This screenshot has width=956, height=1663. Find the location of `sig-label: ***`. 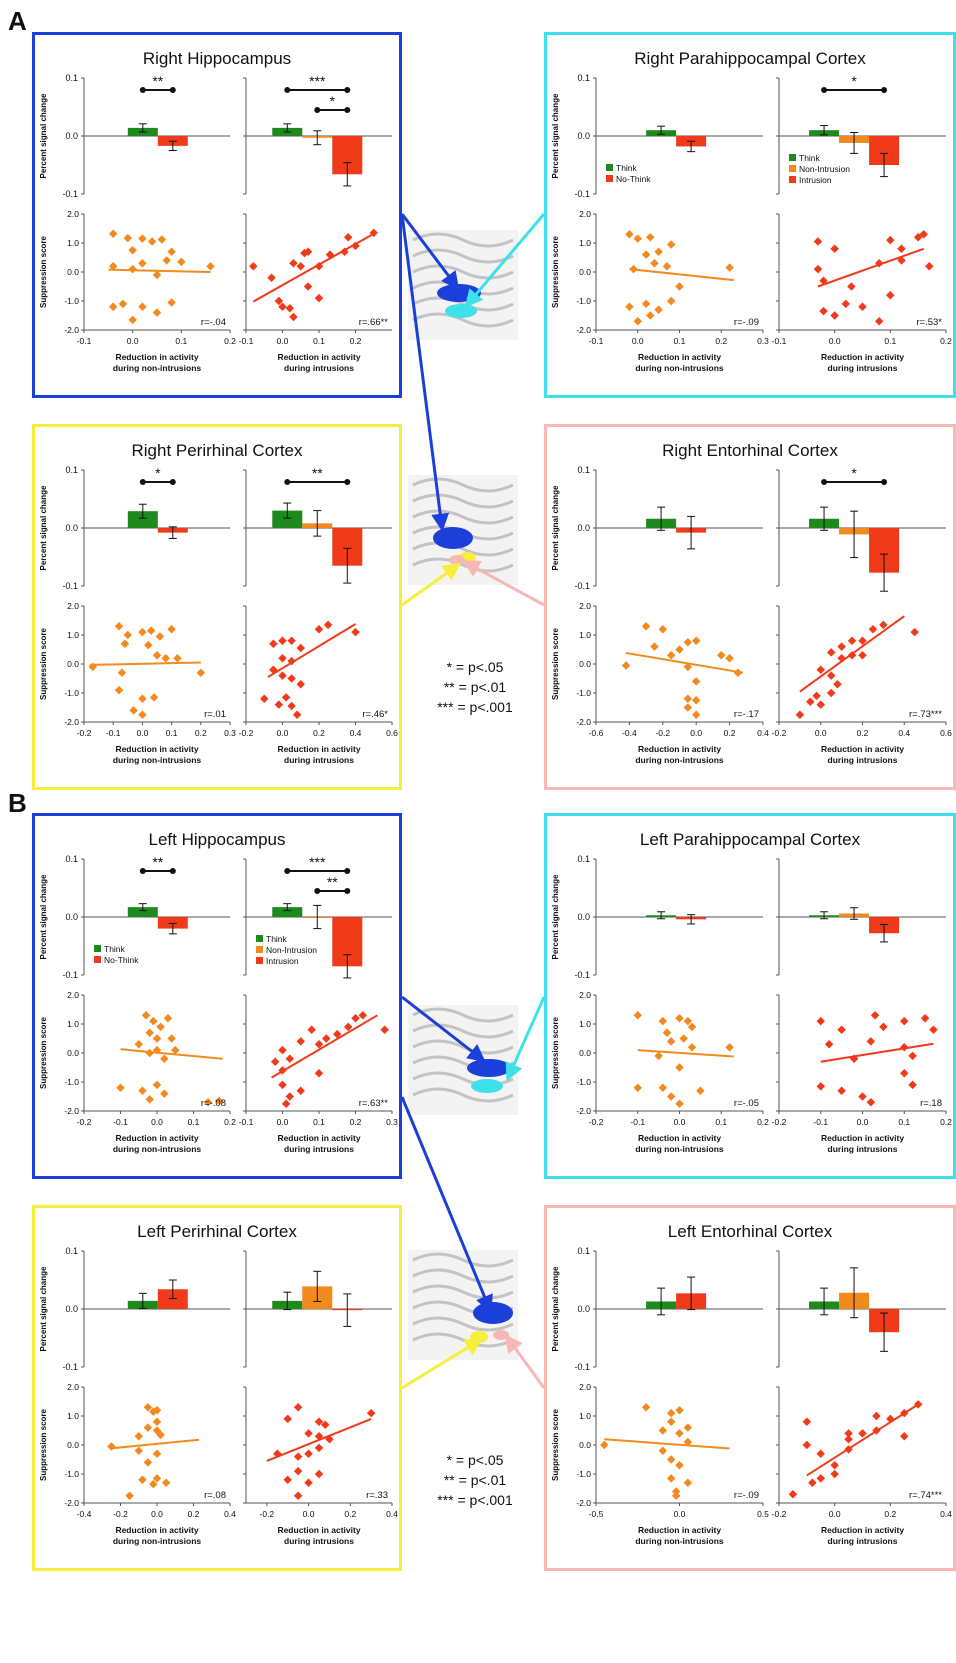

sig-label: *** is located at coordinates (317, 862).